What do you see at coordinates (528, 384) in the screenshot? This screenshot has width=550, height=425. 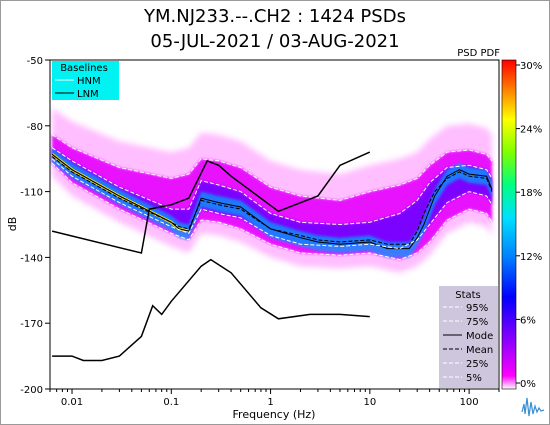 I see `colorbar-tick-label-0%: 0%` at bounding box center [528, 384].